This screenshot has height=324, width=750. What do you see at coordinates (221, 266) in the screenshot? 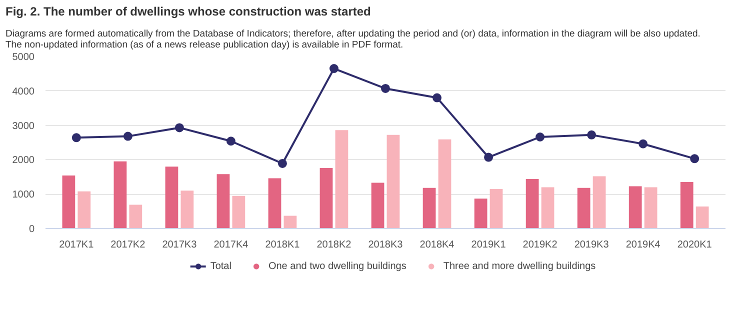
I see `legend-label: Total` at bounding box center [221, 266].